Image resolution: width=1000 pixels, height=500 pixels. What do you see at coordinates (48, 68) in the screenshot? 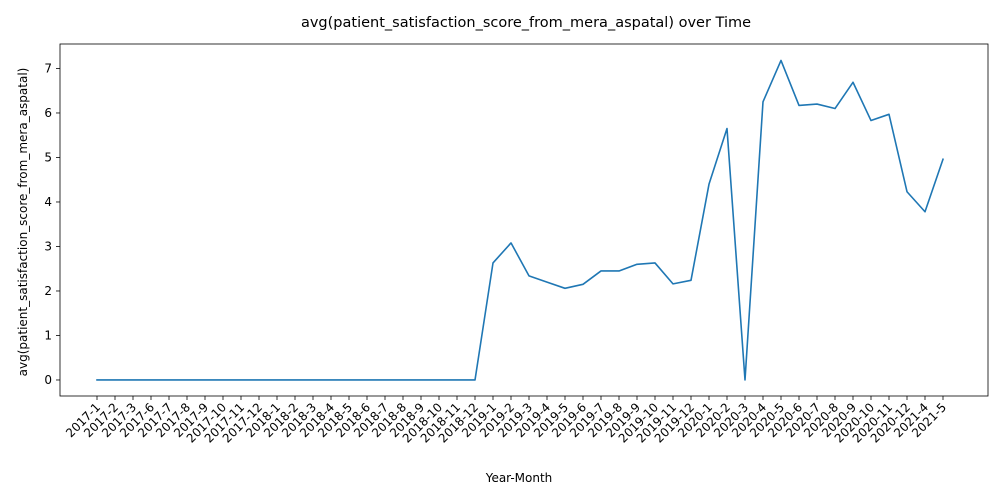
I see `y-tick-label: 7` at bounding box center [48, 68].